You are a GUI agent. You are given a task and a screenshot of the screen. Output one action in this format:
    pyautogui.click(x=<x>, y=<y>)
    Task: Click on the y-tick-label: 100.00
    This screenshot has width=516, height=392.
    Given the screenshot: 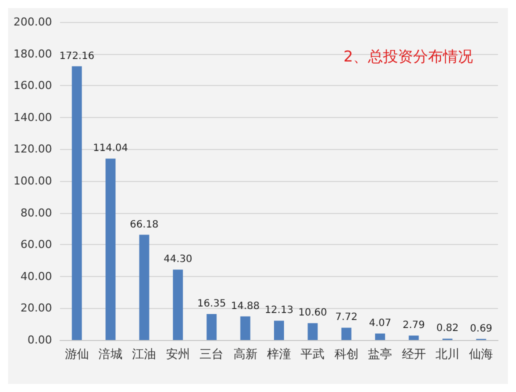 What is the action you would take?
    pyautogui.click(x=33, y=181)
    